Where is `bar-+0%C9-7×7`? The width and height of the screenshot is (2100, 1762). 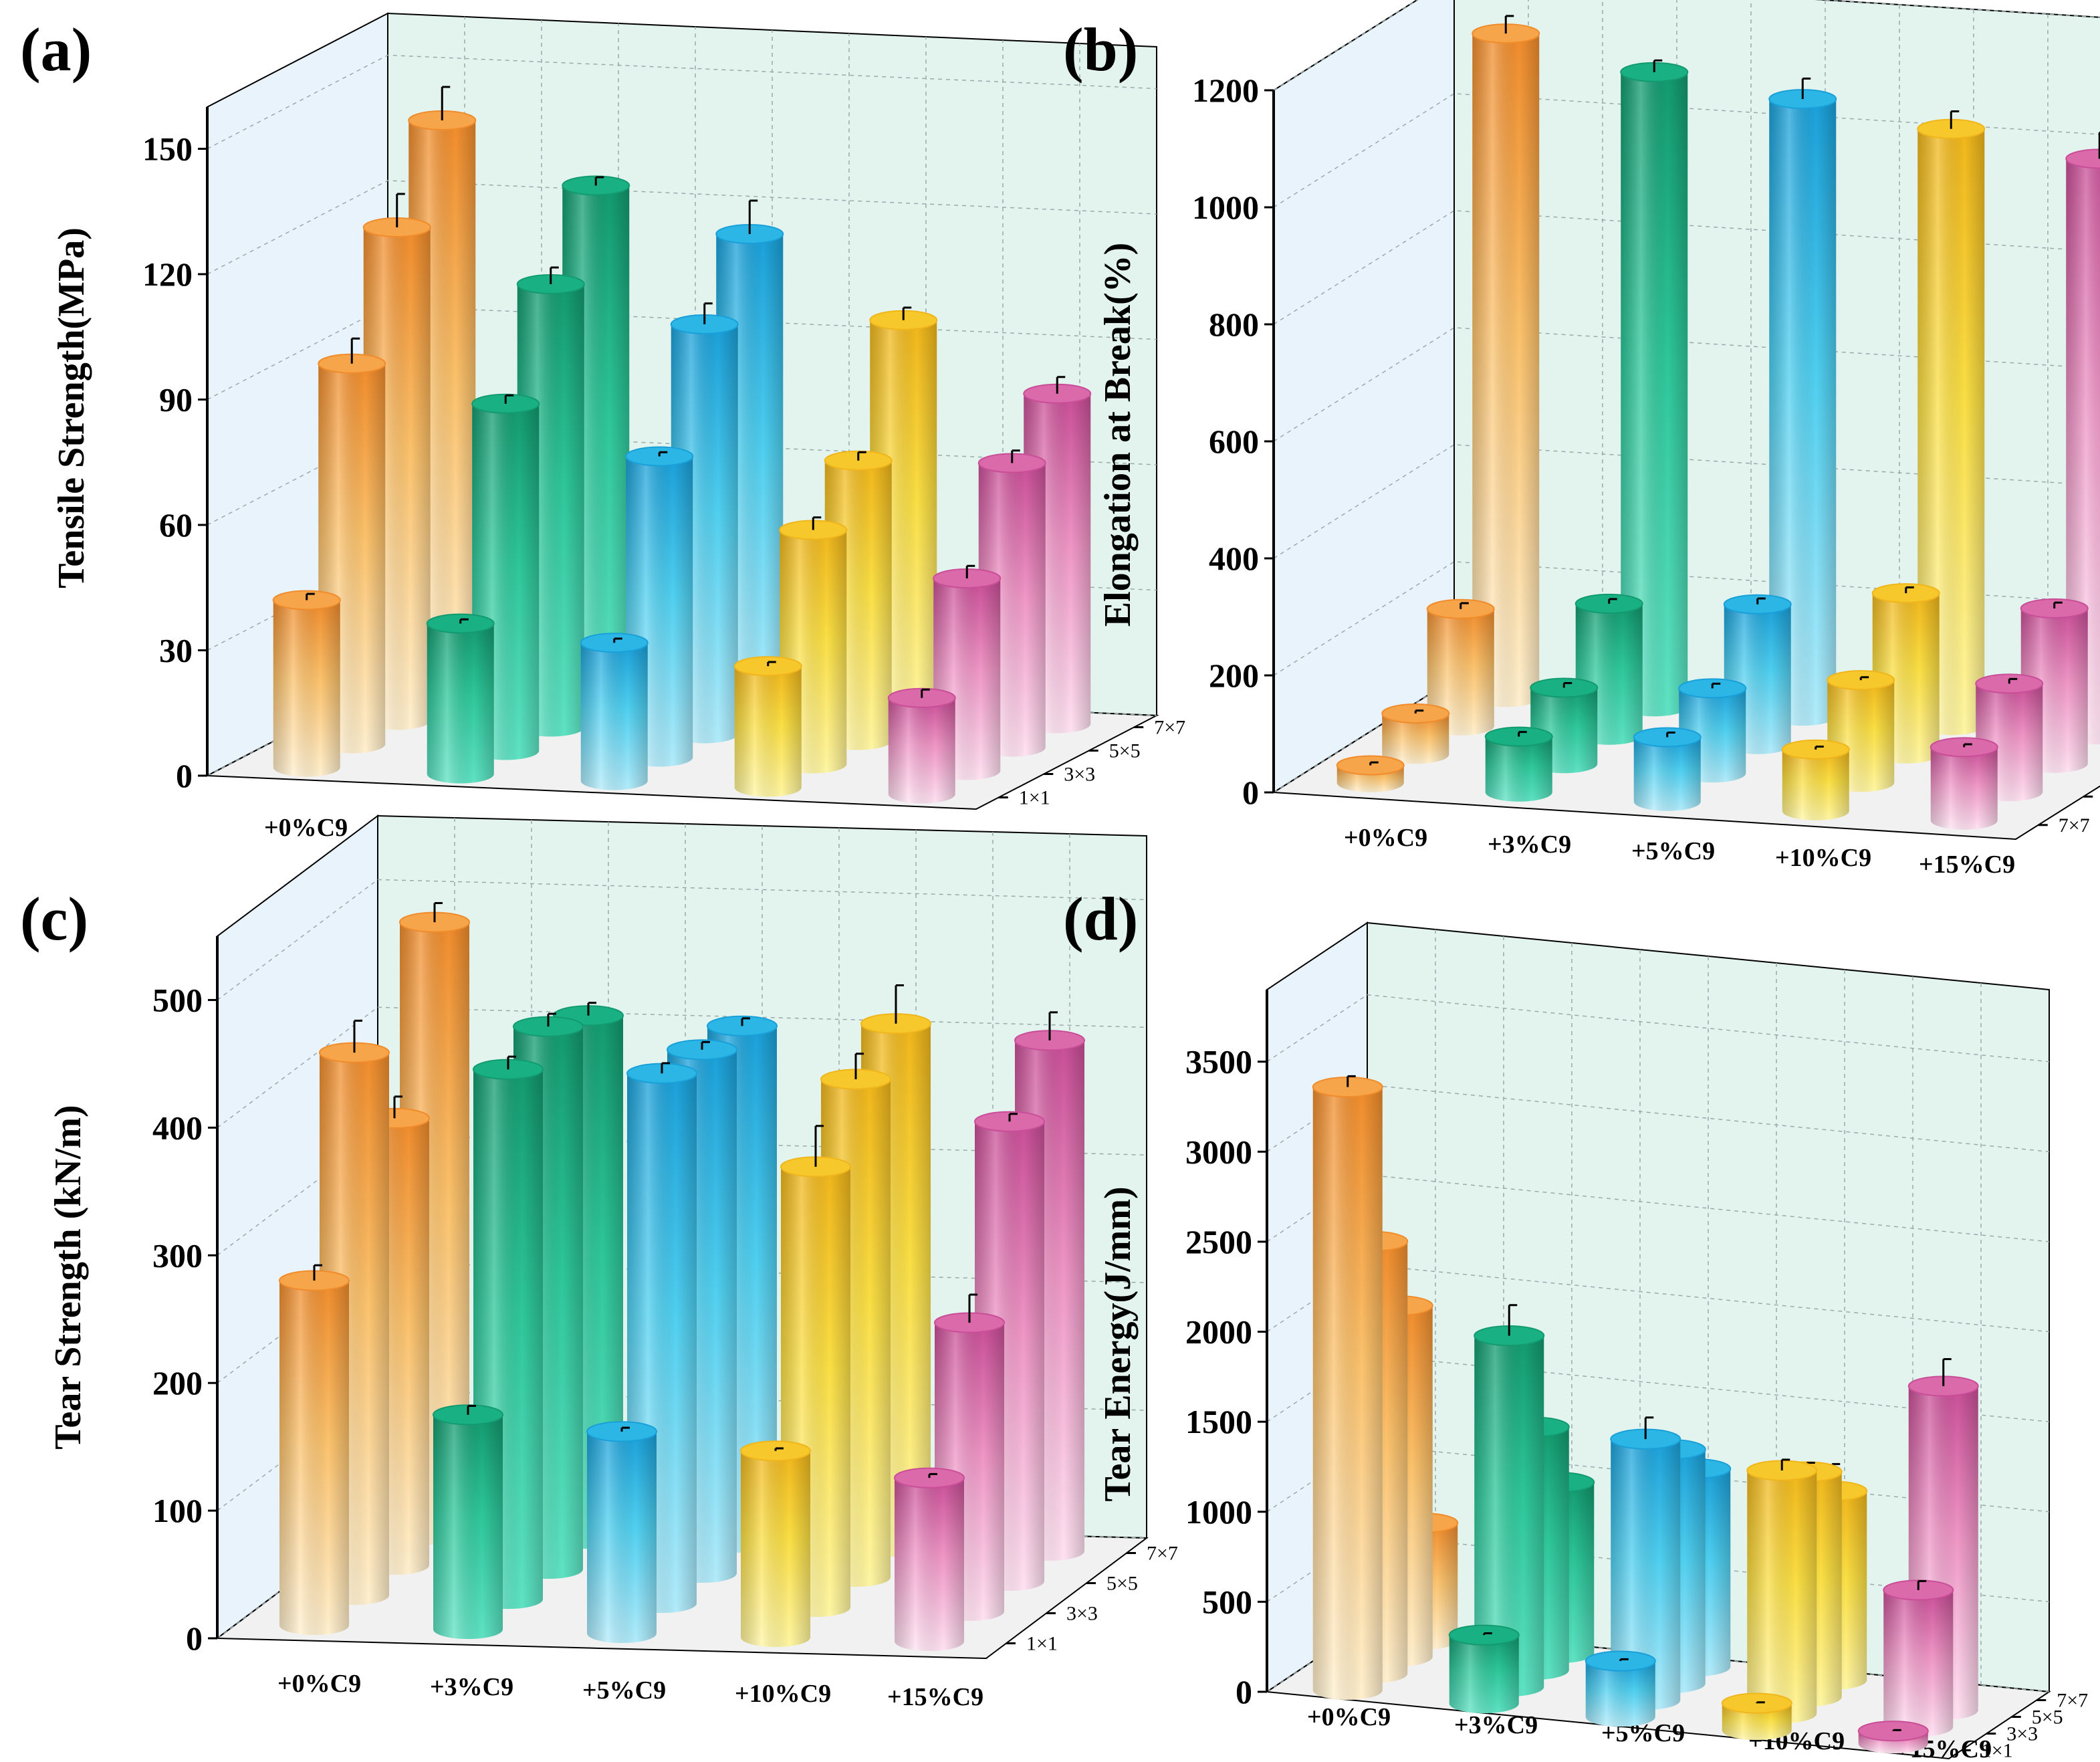
bar-+0%C9-7×7 is located at coordinates (1371, 773).